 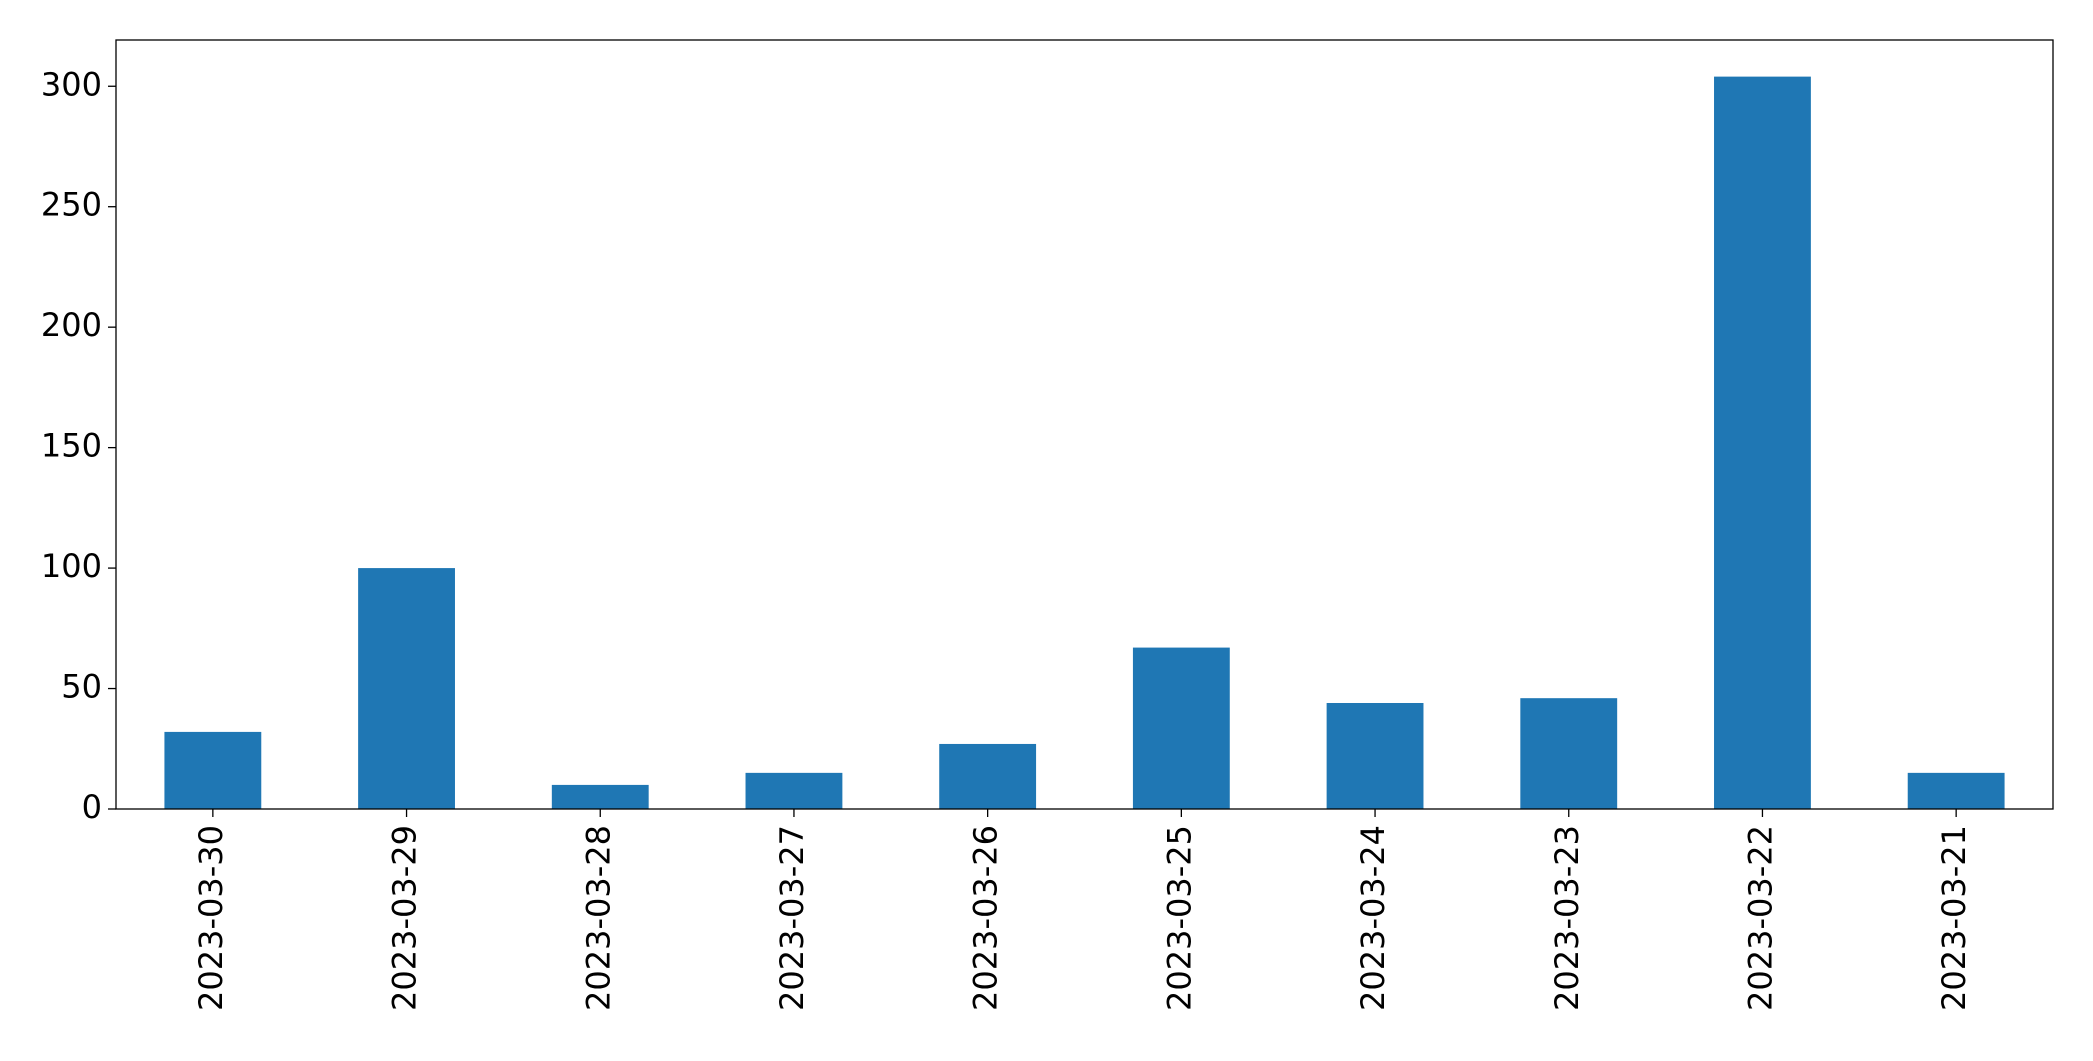 What do you see at coordinates (1567, 918) in the screenshot?
I see `x-tick-label: 2023-03-23` at bounding box center [1567, 918].